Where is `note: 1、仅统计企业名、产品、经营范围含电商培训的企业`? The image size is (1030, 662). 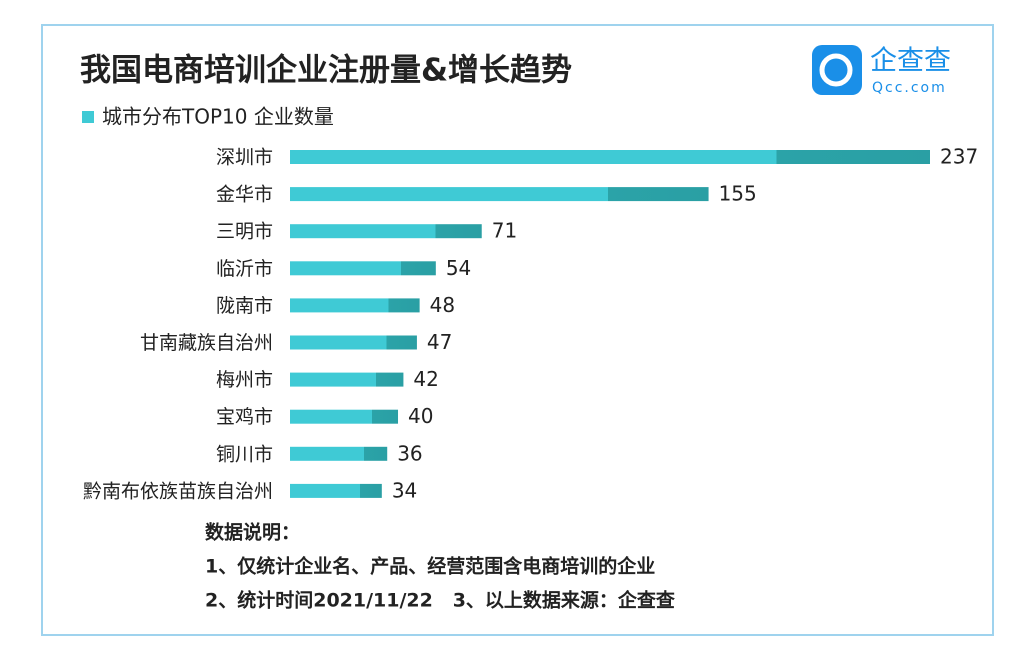
note: 1、仅统计企业名、产品、经营范围含电商培训的企业 is located at coordinates (430, 566).